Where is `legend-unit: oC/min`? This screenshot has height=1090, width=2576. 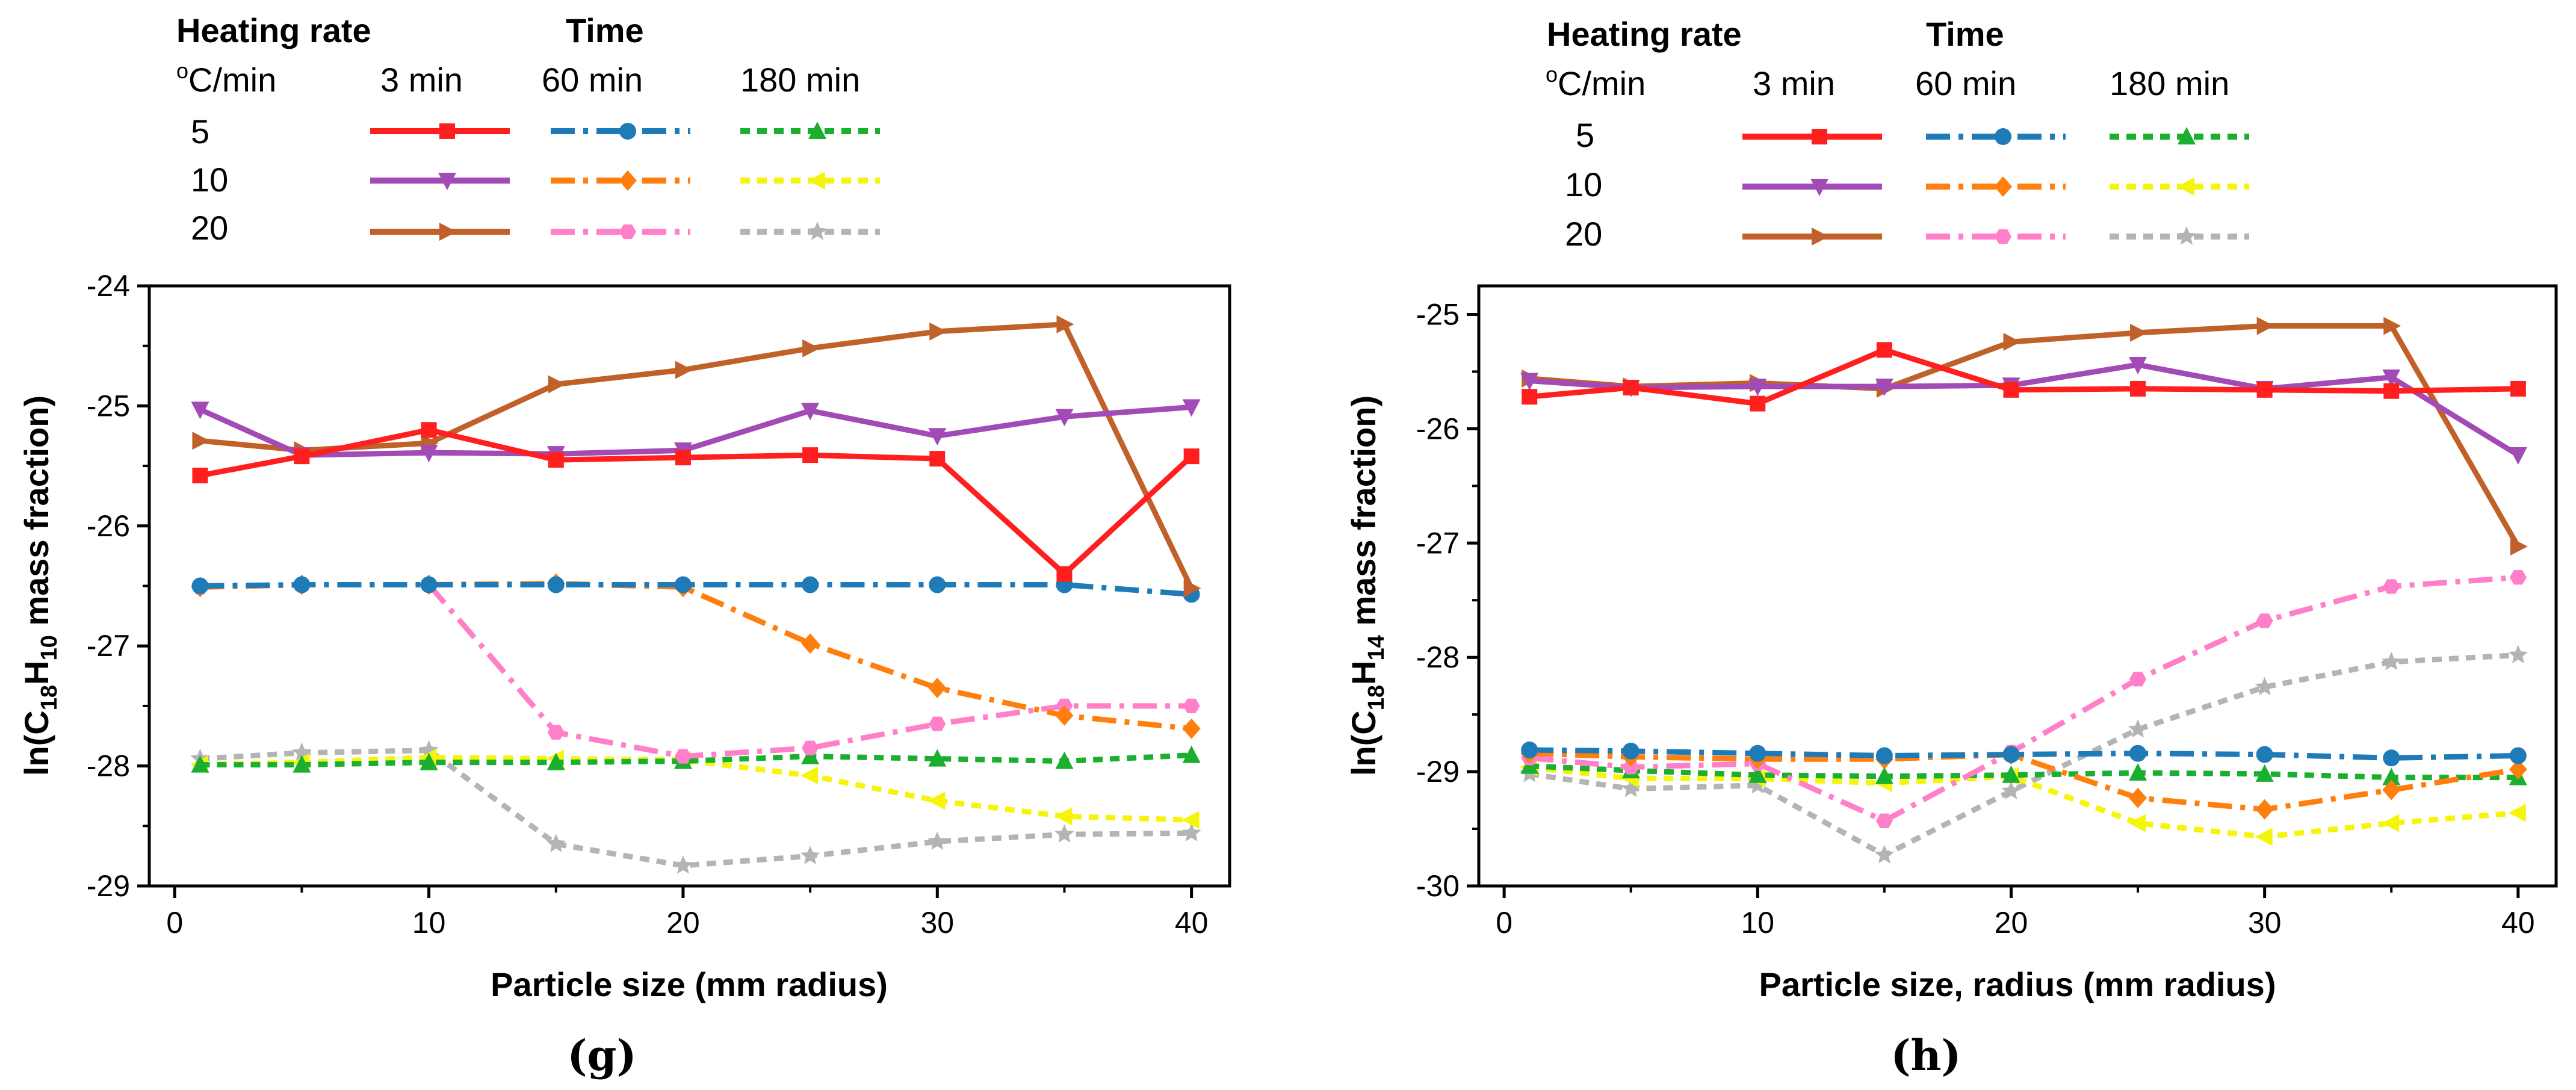 legend-unit: oC/min is located at coordinates (226, 78).